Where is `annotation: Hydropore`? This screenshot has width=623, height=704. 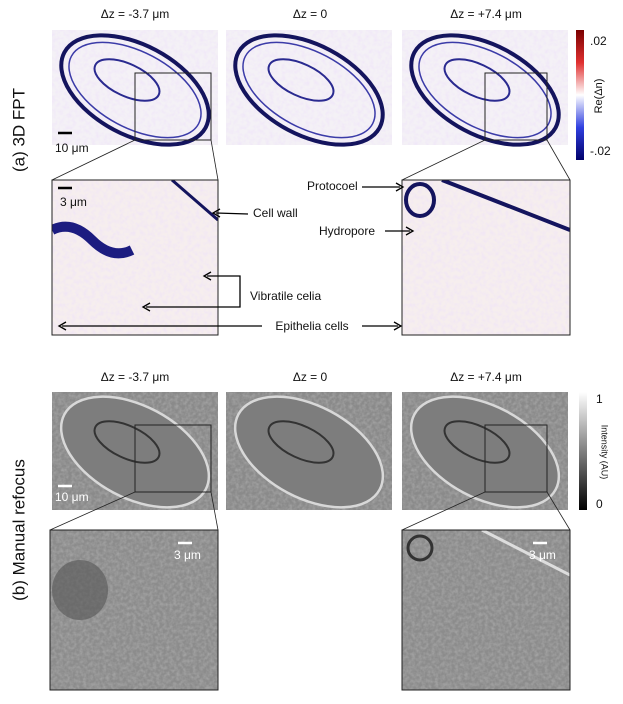
annotation: Hydropore is located at coordinates (347, 231).